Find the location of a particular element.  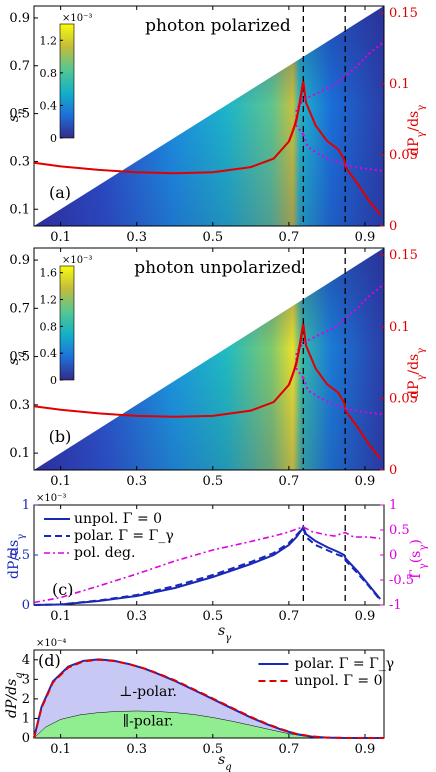

y2-tick-label: -1 is located at coordinates (395, 605).